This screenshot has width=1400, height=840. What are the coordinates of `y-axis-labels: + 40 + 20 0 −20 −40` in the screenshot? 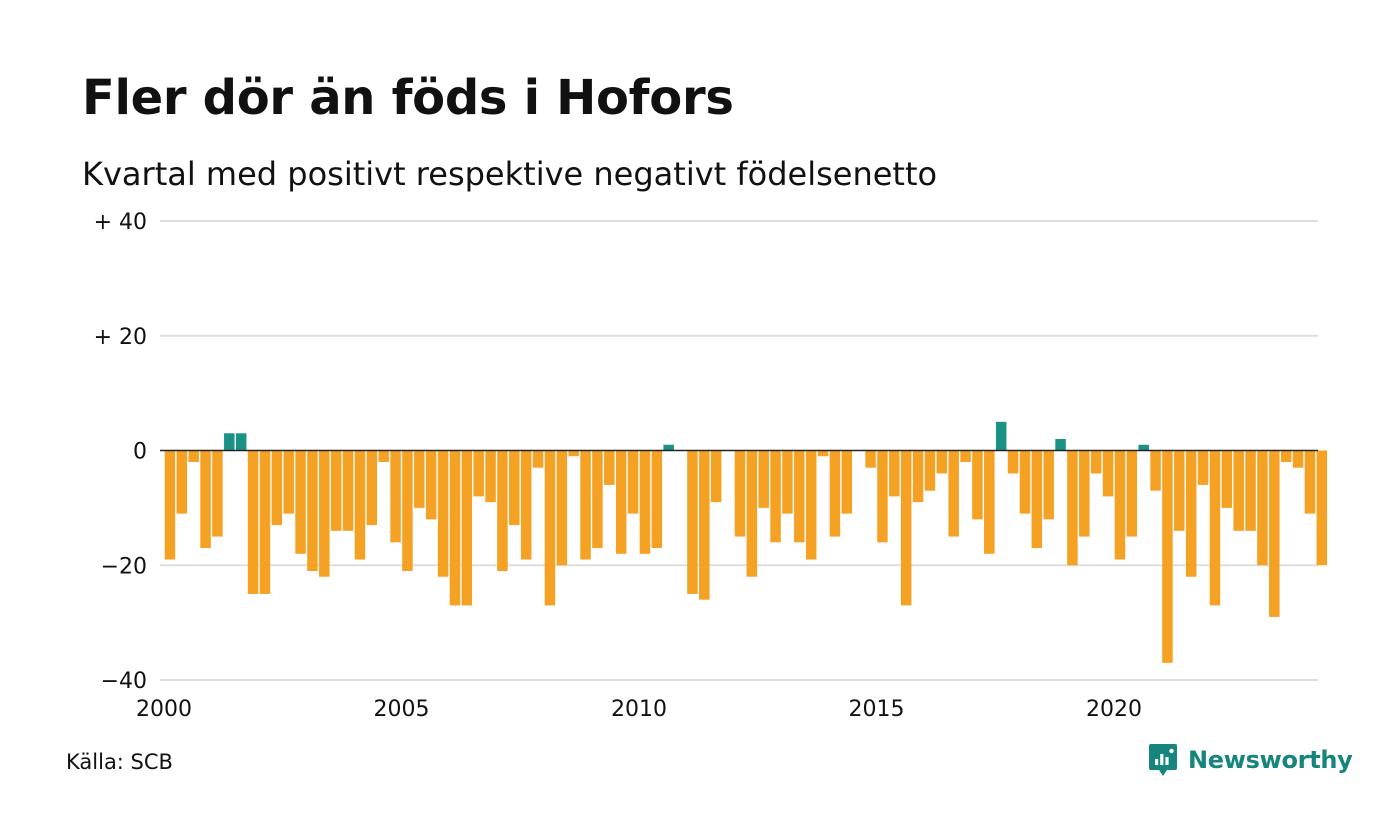 It's located at (120, 452).